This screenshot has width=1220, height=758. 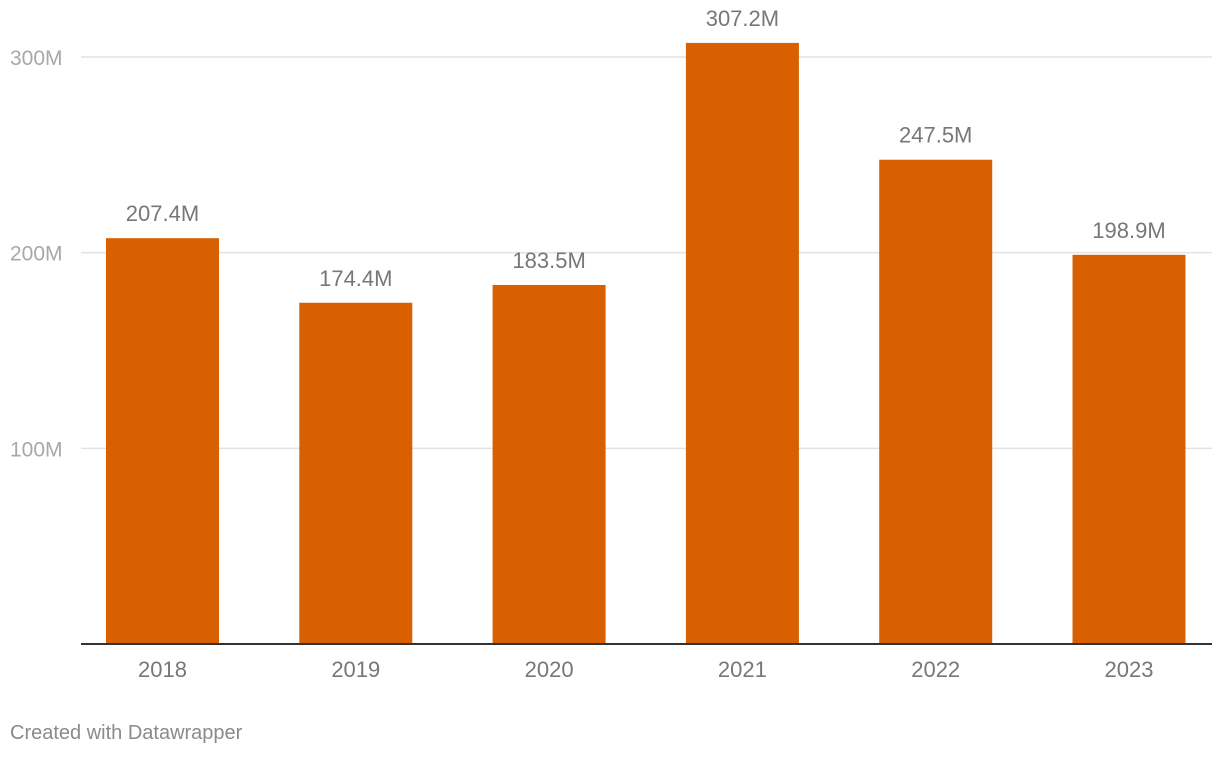 What do you see at coordinates (548, 260) in the screenshot?
I see `value-label-2020: 183.5M` at bounding box center [548, 260].